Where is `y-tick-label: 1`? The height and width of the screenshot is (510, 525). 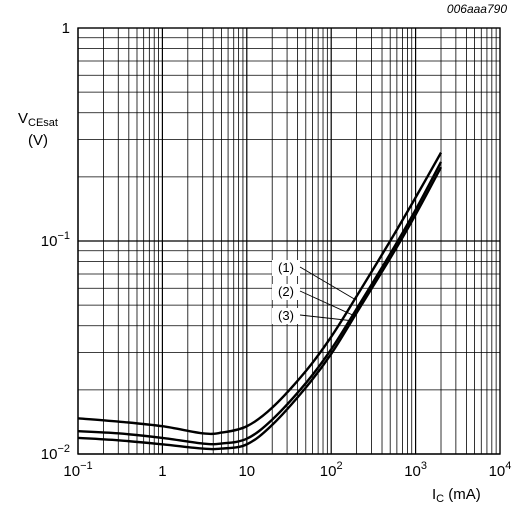
y-tick-label: 1 is located at coordinates (66, 28).